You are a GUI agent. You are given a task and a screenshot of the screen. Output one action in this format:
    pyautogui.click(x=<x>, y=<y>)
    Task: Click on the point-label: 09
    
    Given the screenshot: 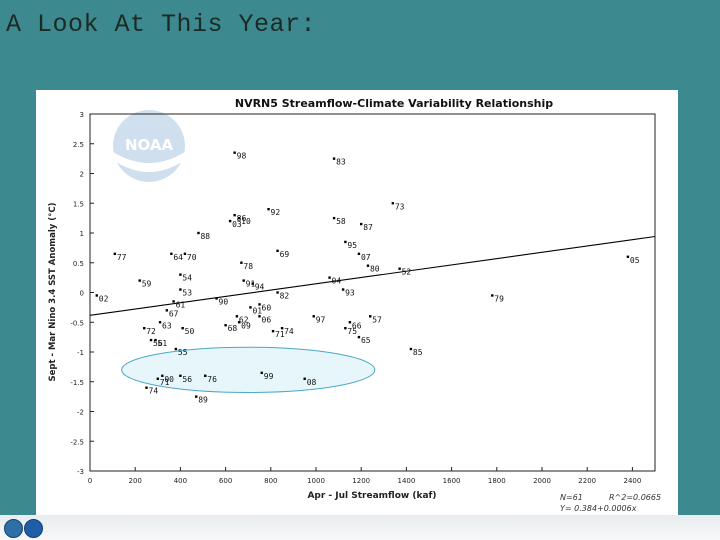 What is the action you would take?
    pyautogui.click(x=246, y=325)
    